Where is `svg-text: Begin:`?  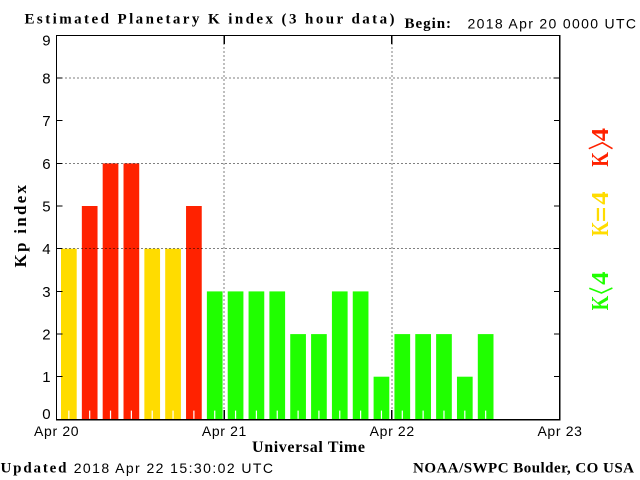 svg-text: Begin: is located at coordinates (428, 24).